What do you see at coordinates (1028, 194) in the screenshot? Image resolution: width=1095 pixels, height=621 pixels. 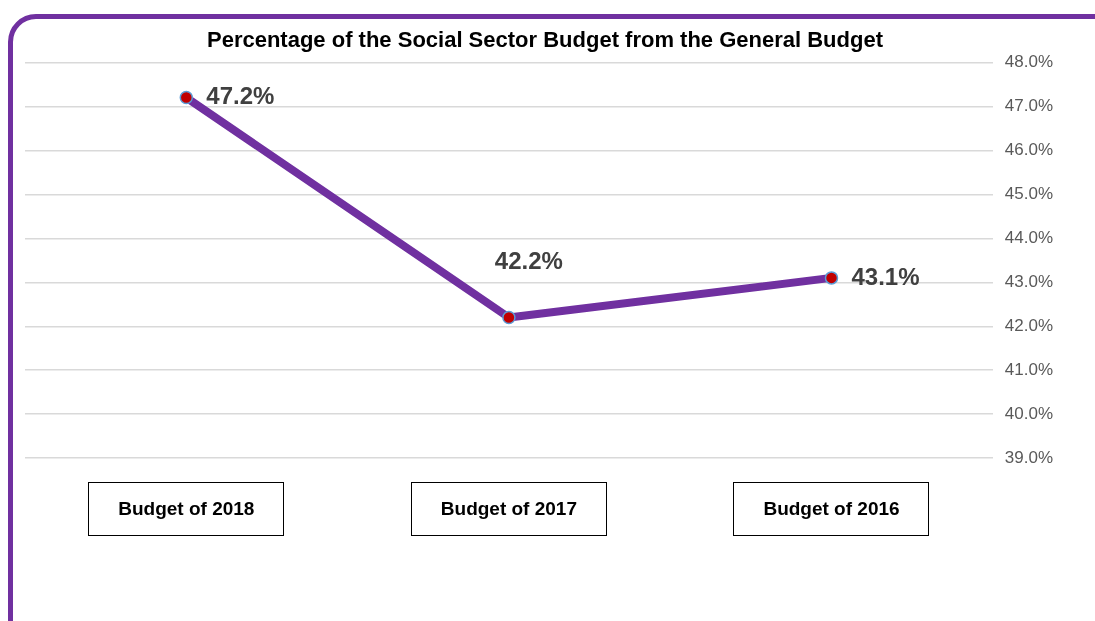 I see `y-tick-label: 45.0%` at bounding box center [1028, 194].